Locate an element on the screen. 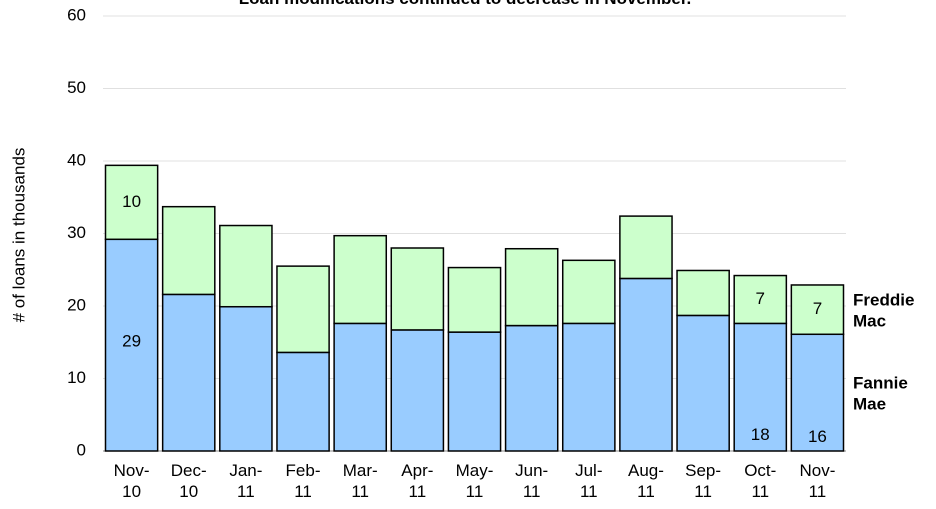  x-tick-label: Aug- 11 is located at coordinates (646, 481).